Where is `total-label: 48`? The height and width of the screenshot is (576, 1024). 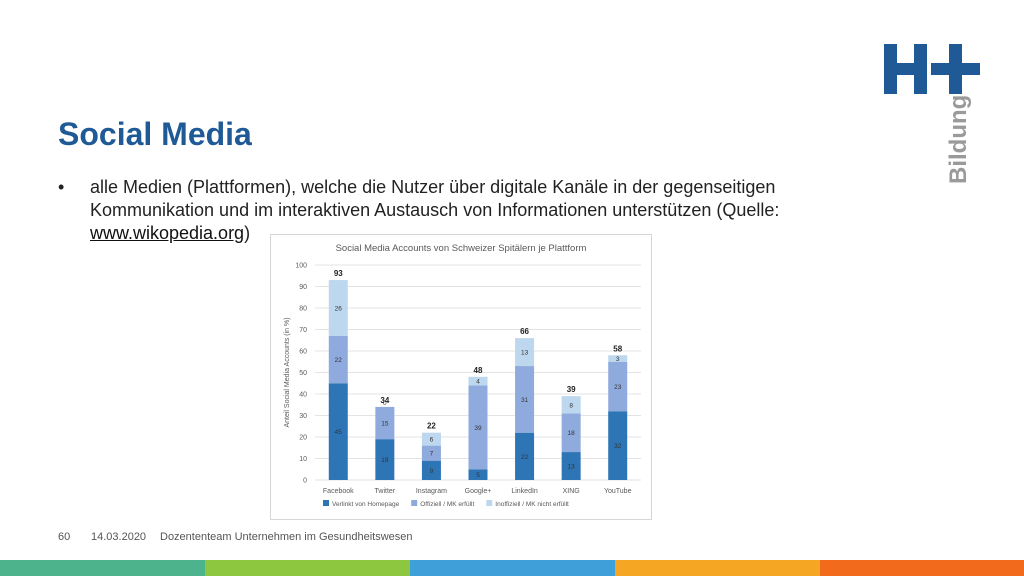
total-label: 48 is located at coordinates (478, 370).